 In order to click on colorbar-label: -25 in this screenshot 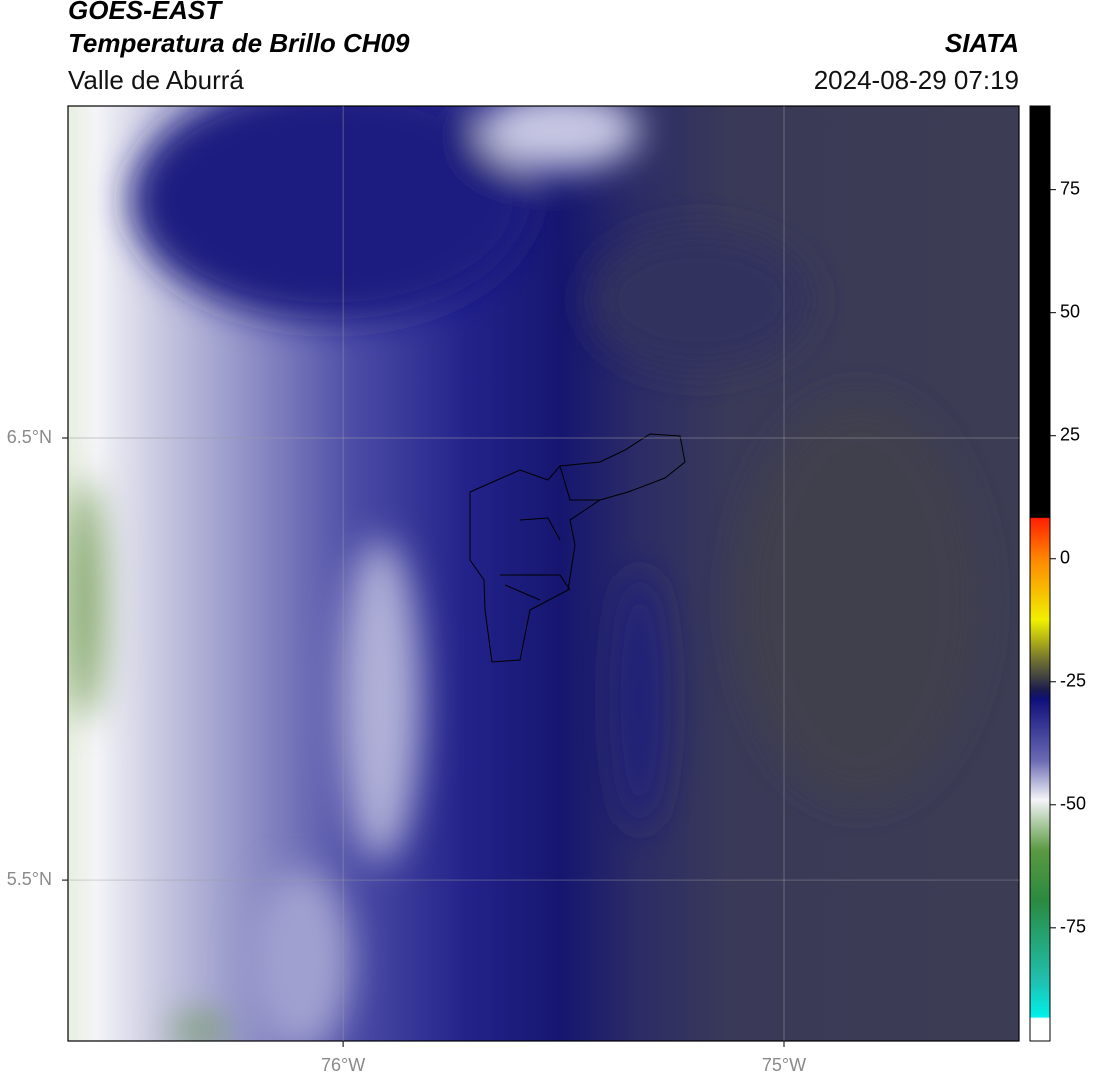, I will do `click(1073, 681)`.